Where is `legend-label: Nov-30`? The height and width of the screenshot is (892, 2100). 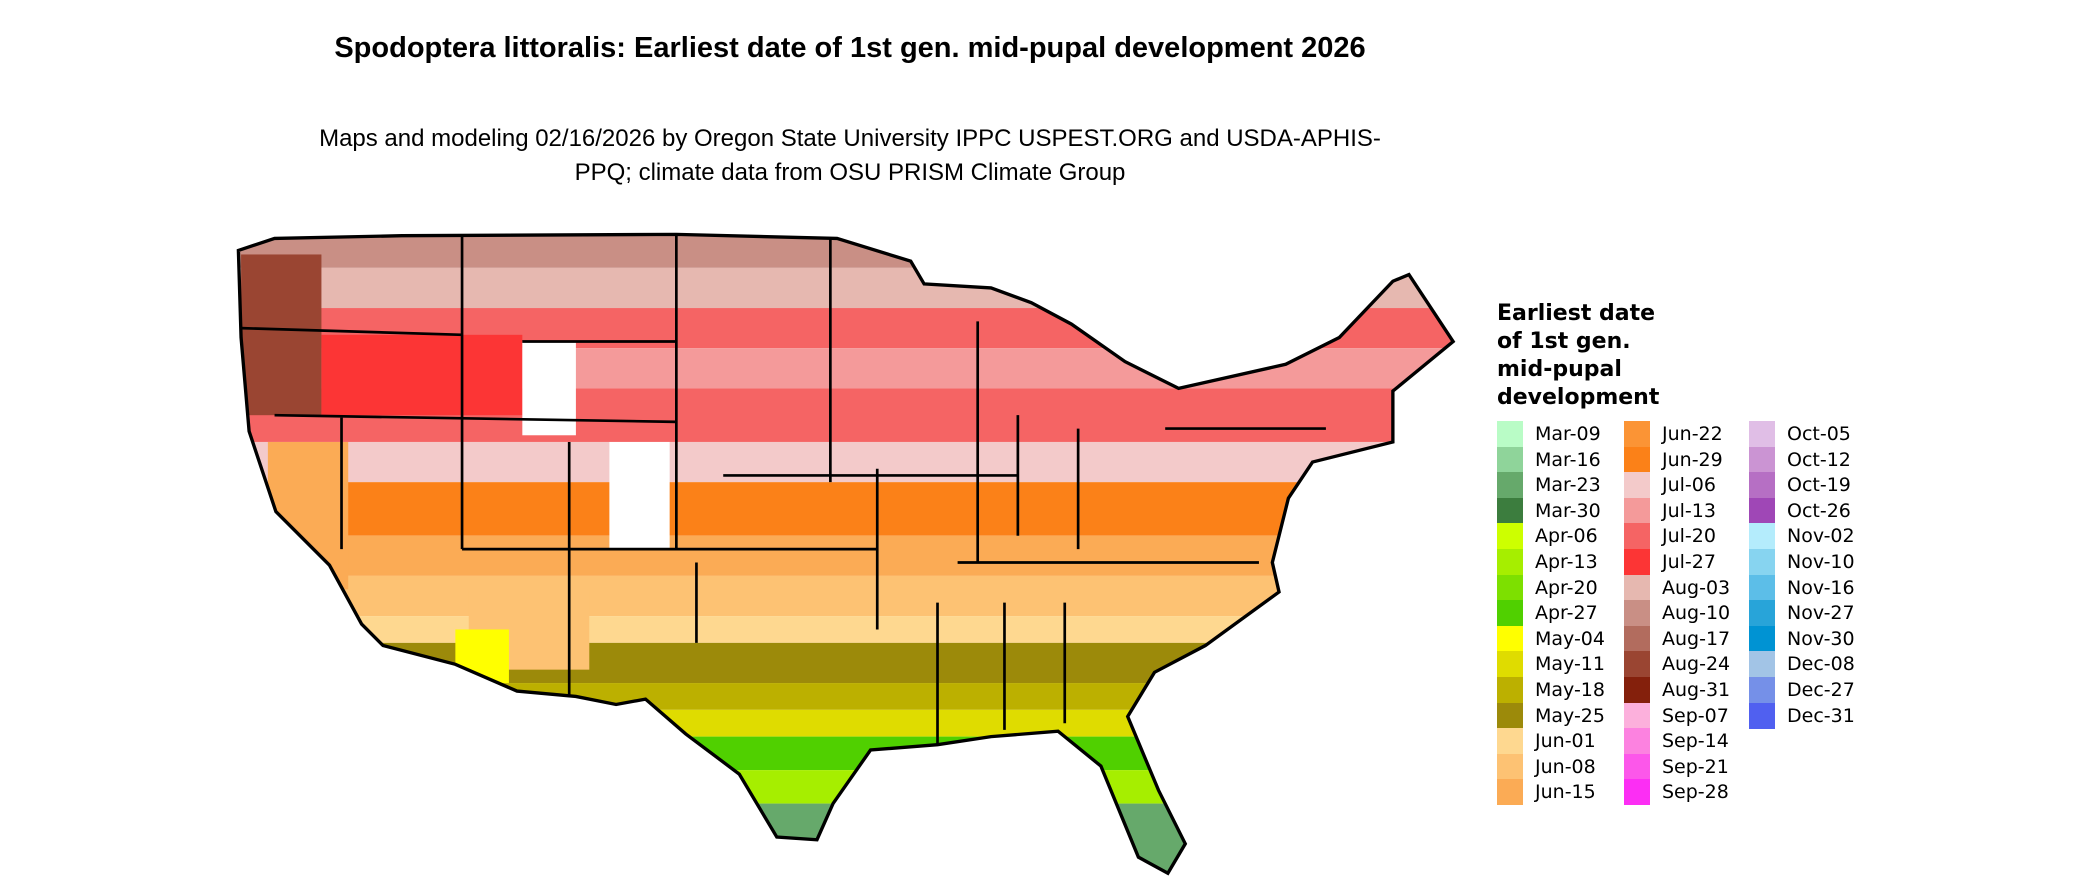
legend-label: Nov-30 is located at coordinates (1821, 638).